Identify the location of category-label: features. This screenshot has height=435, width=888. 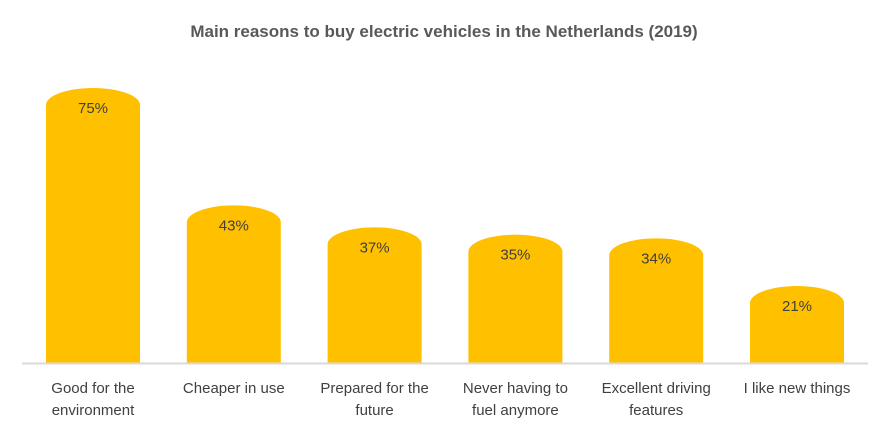
(656, 410).